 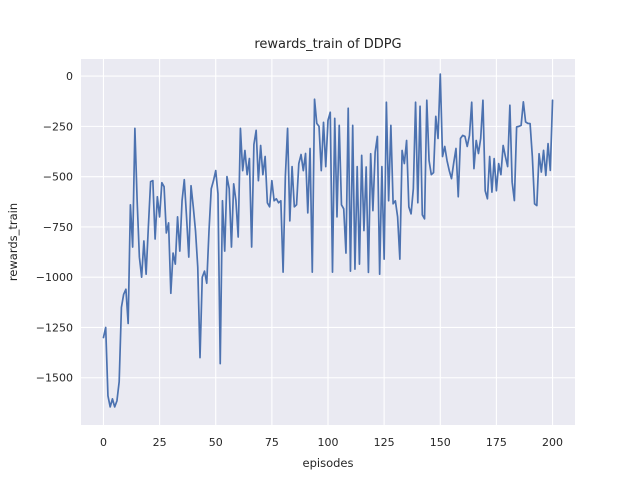 What do you see at coordinates (327, 44) in the screenshot?
I see `chart-title: rewards_train of DDPG` at bounding box center [327, 44].